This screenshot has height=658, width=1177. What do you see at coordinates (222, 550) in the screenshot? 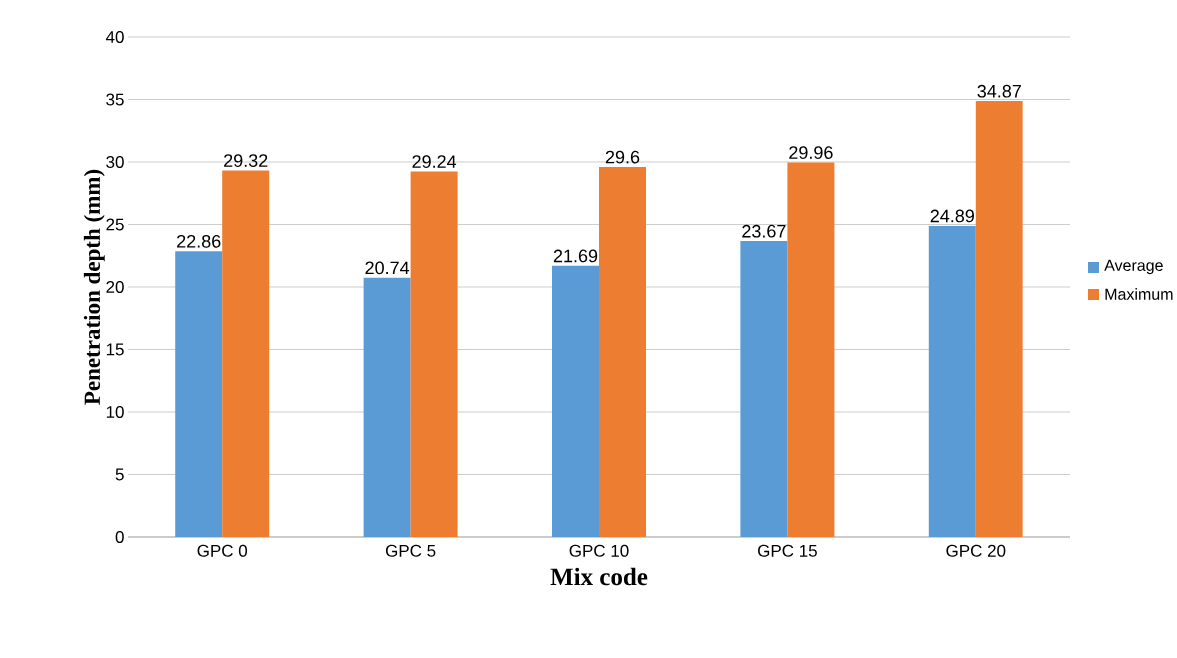
I see `x-tick-label: GPC 0` at bounding box center [222, 550].